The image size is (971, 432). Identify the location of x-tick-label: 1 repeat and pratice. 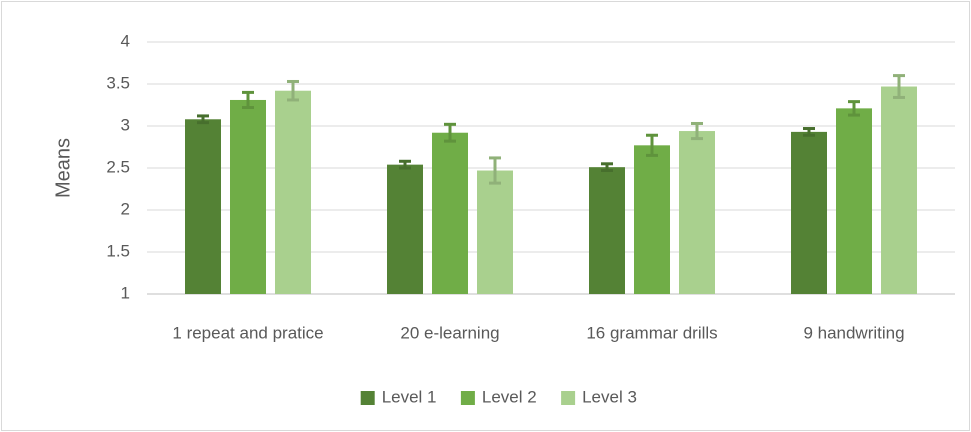
(247, 332).